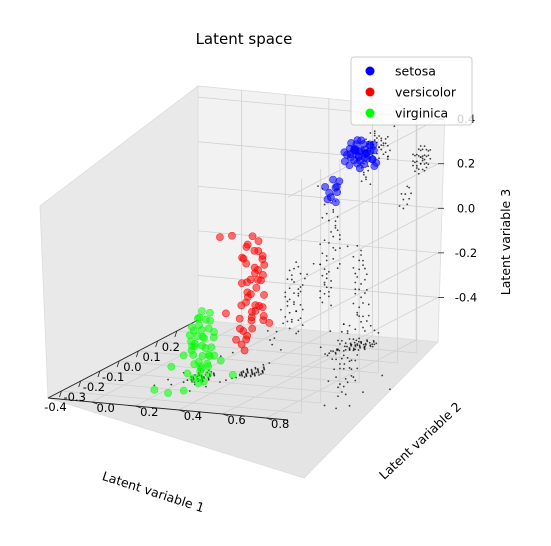  What do you see at coordinates (466, 253) in the screenshot?
I see `z-tick-label: -0.2` at bounding box center [466, 253].